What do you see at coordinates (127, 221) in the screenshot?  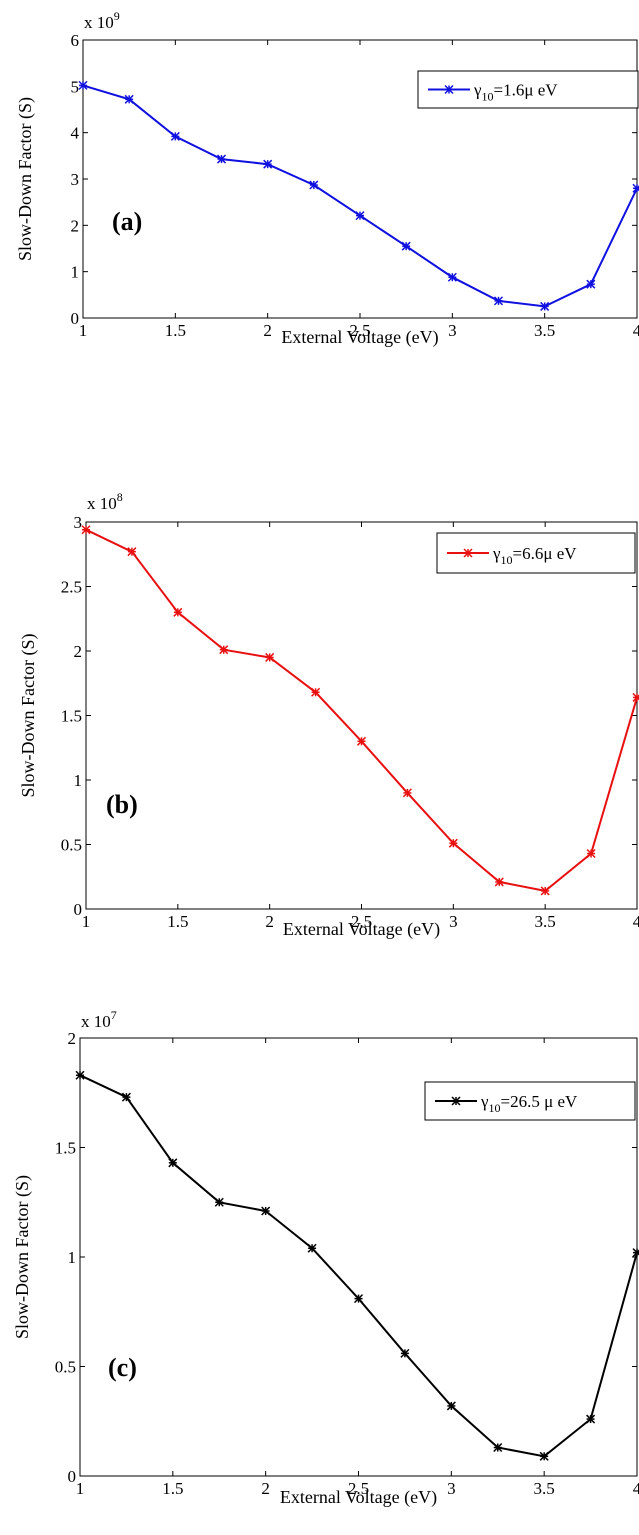 I see `panel-label: (a)` at bounding box center [127, 221].